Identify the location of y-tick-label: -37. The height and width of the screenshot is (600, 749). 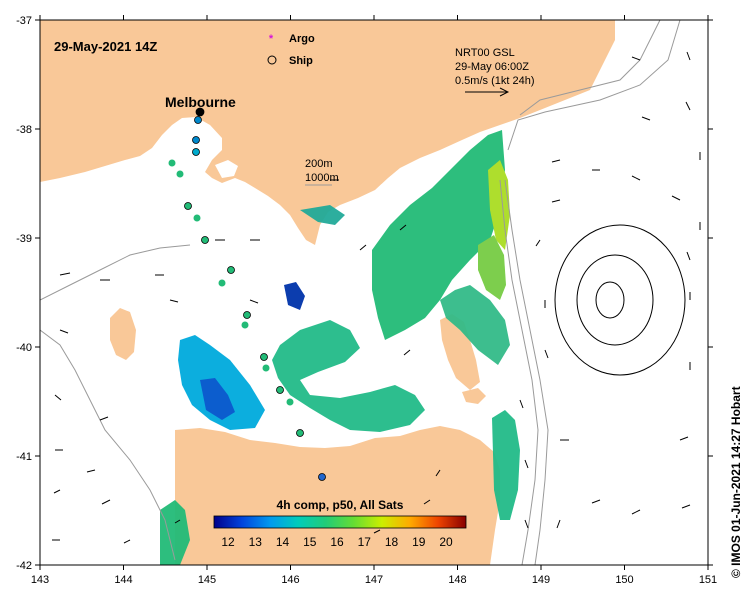
(24, 21).